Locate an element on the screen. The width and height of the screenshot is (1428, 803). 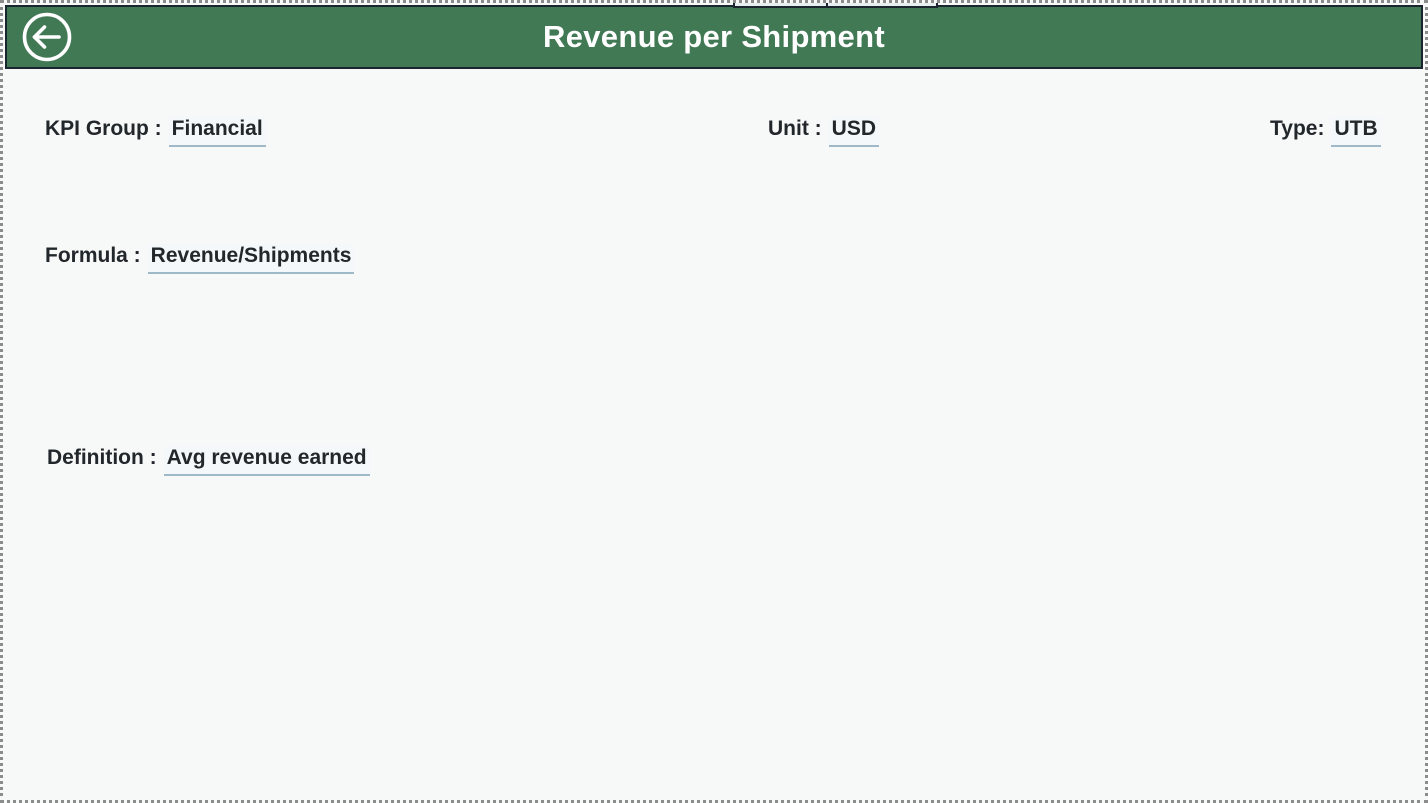
type-label: Type: is located at coordinates (1297, 128).